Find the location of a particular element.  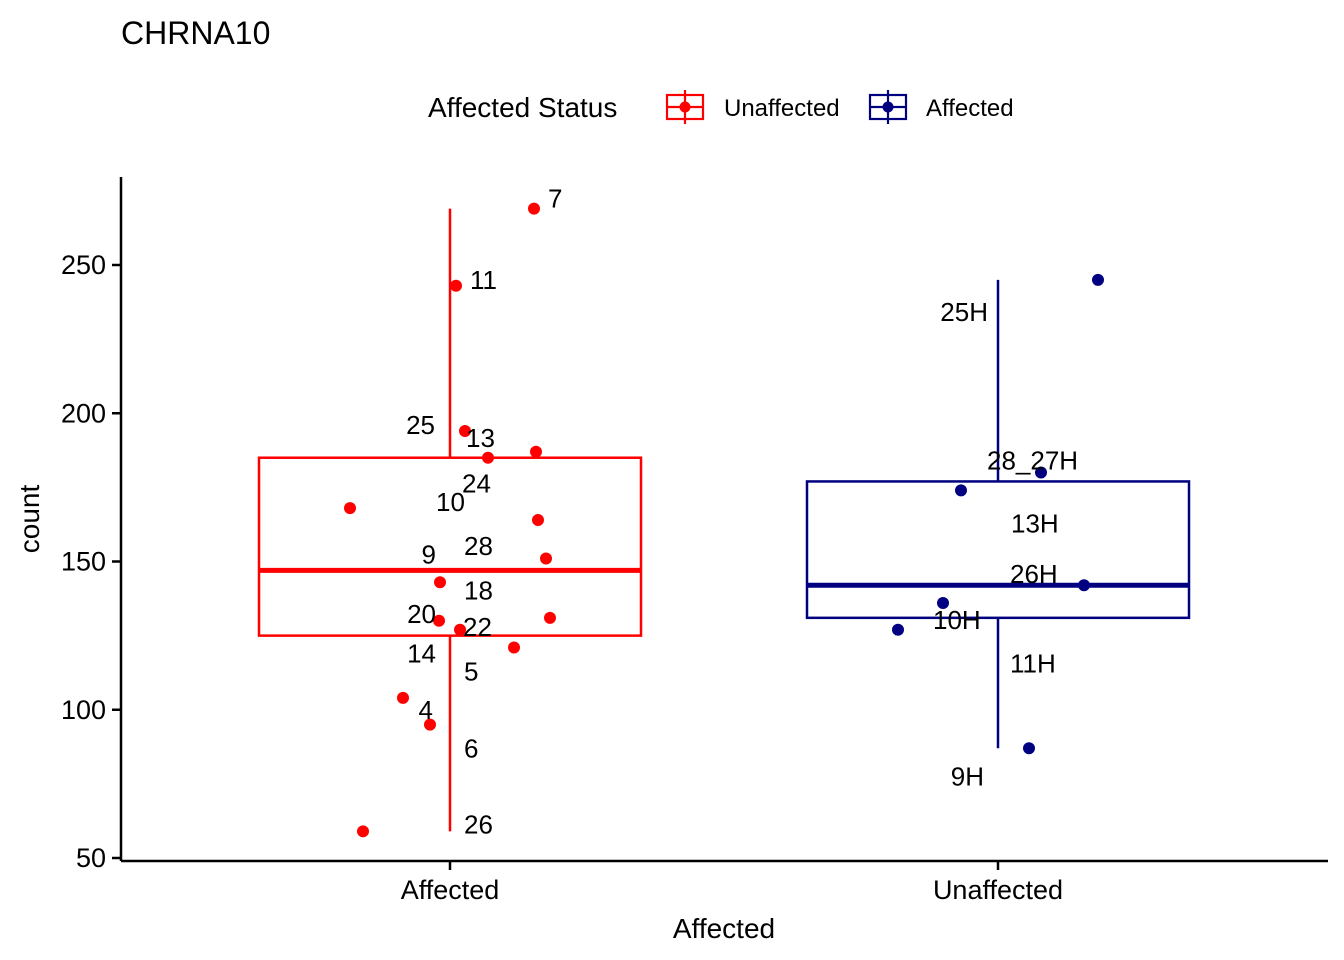

legend-key-affected is located at coordinates (888, 107).